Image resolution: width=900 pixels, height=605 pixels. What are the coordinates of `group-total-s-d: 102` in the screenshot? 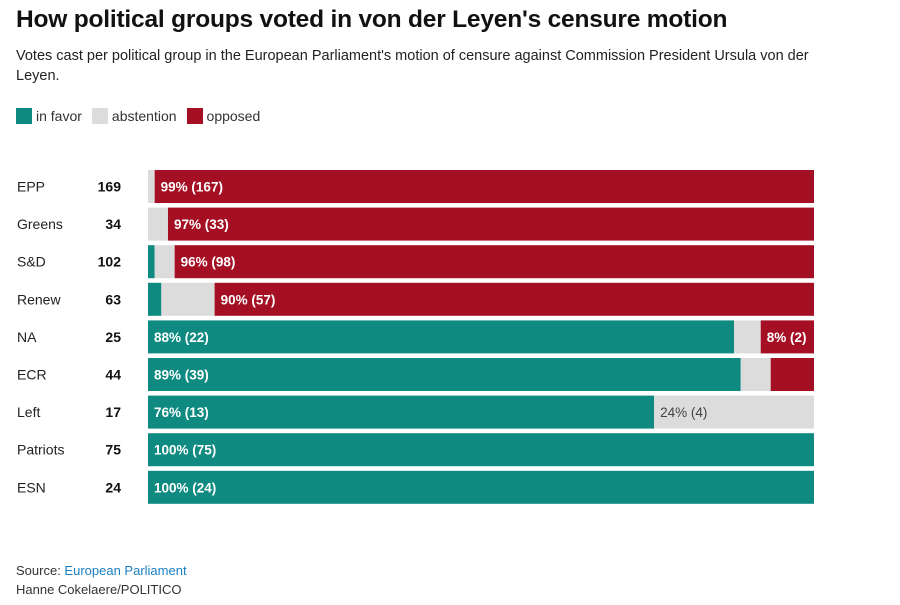 It's located at (110, 262).